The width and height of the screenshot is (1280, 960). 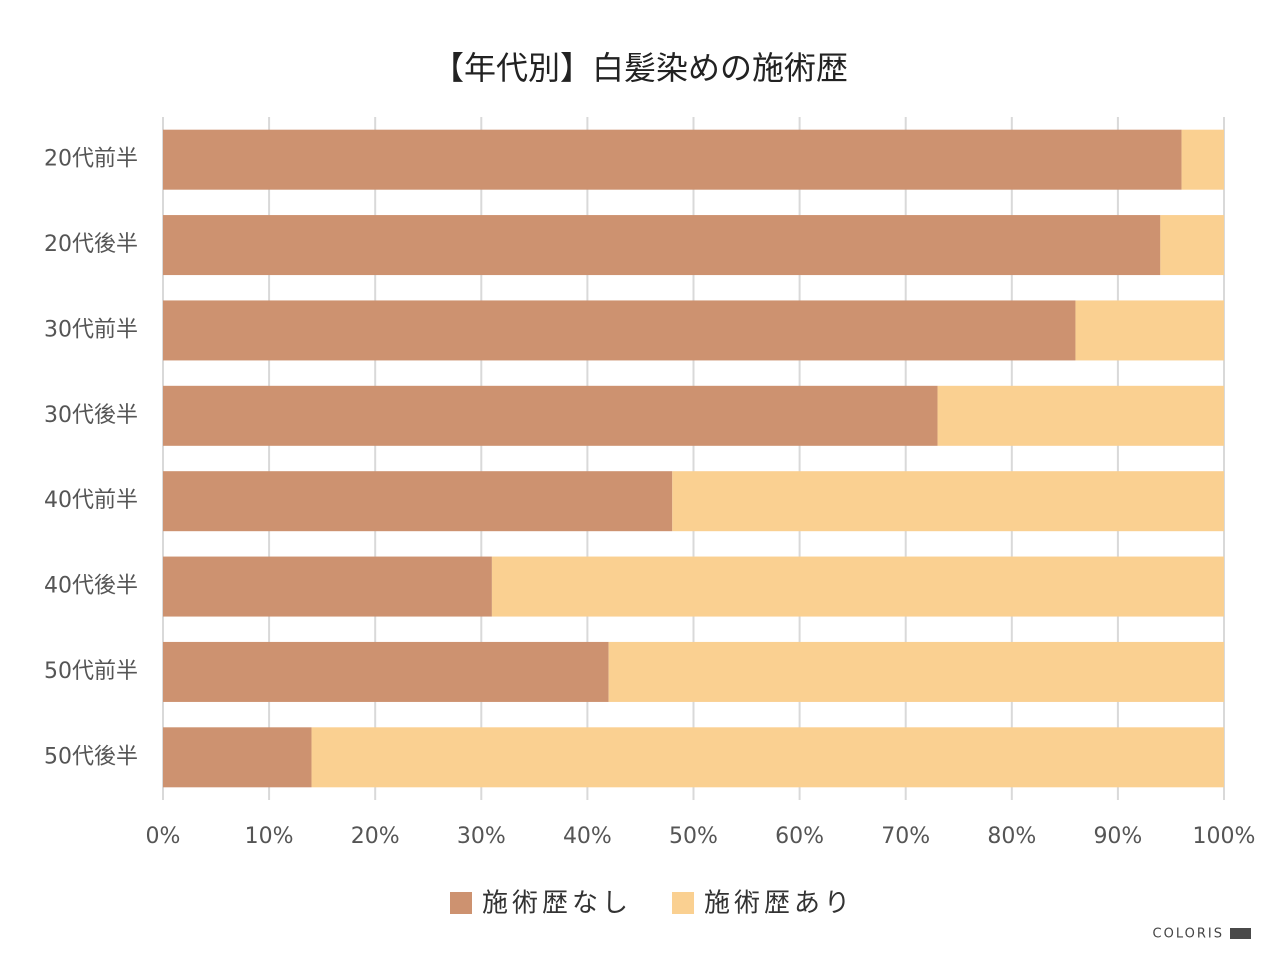 I want to click on y-tick-label: 50代後半, so click(x=91, y=756).